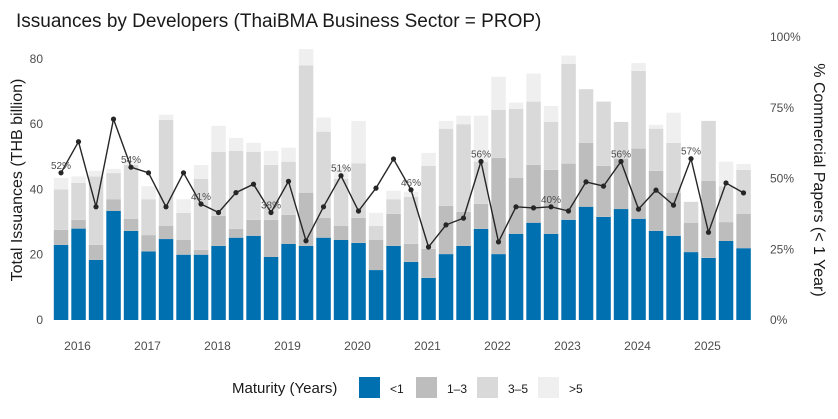  I want to click on pct-data-label: 40%, so click(551, 200).